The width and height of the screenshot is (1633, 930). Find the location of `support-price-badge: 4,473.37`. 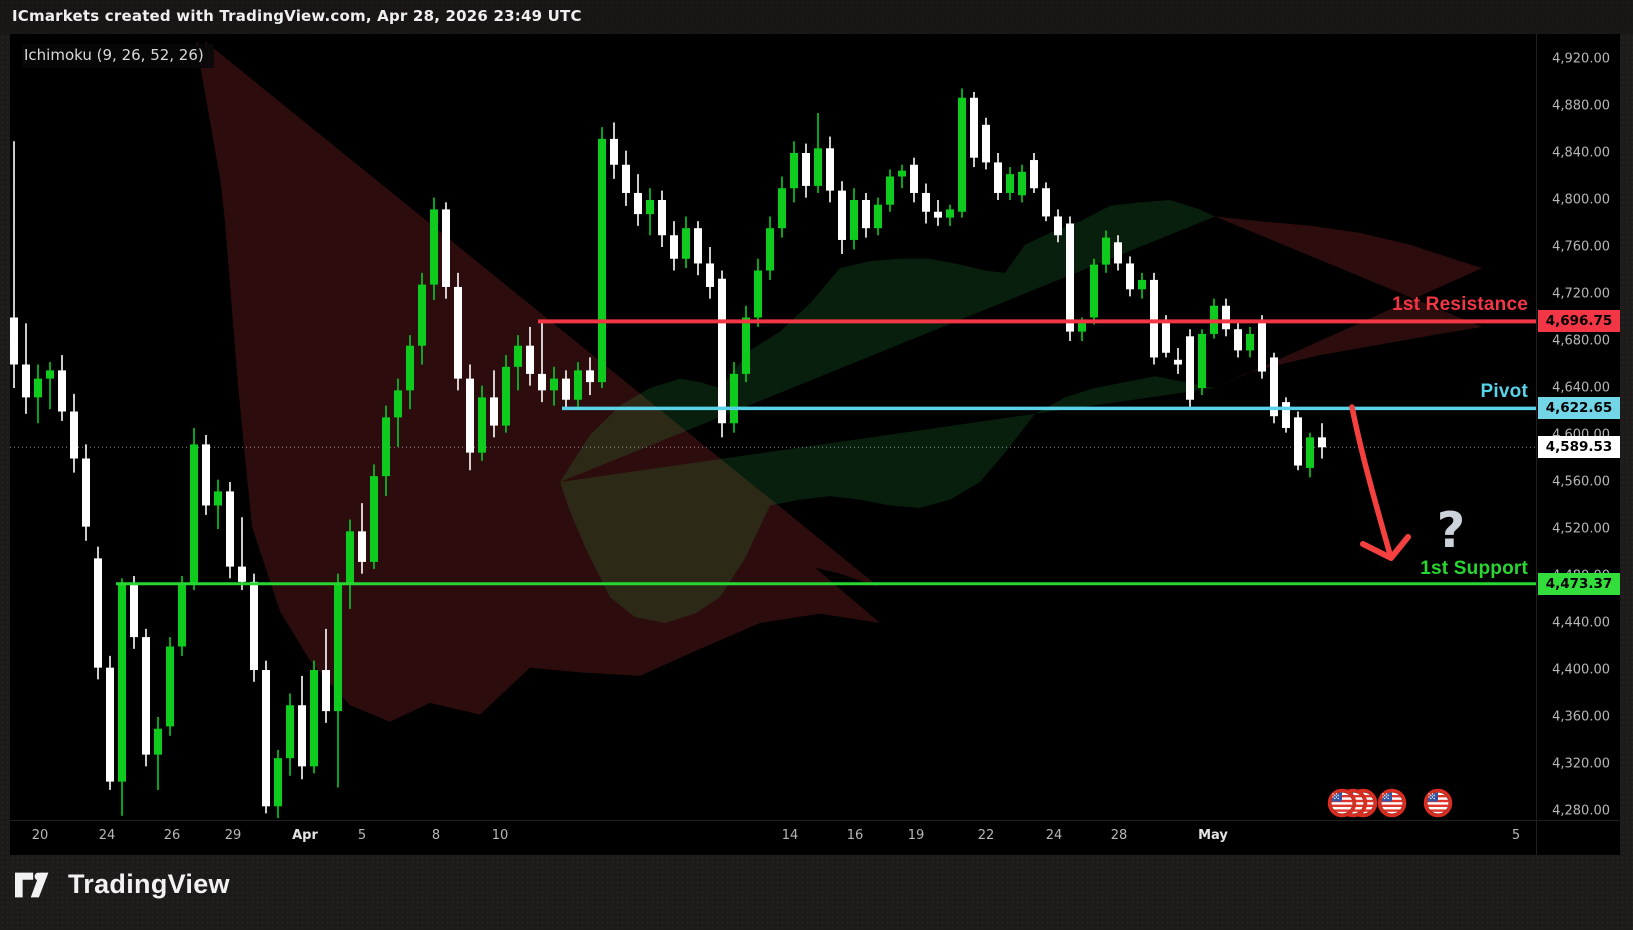

support-price-badge: 4,473.37 is located at coordinates (1579, 583).